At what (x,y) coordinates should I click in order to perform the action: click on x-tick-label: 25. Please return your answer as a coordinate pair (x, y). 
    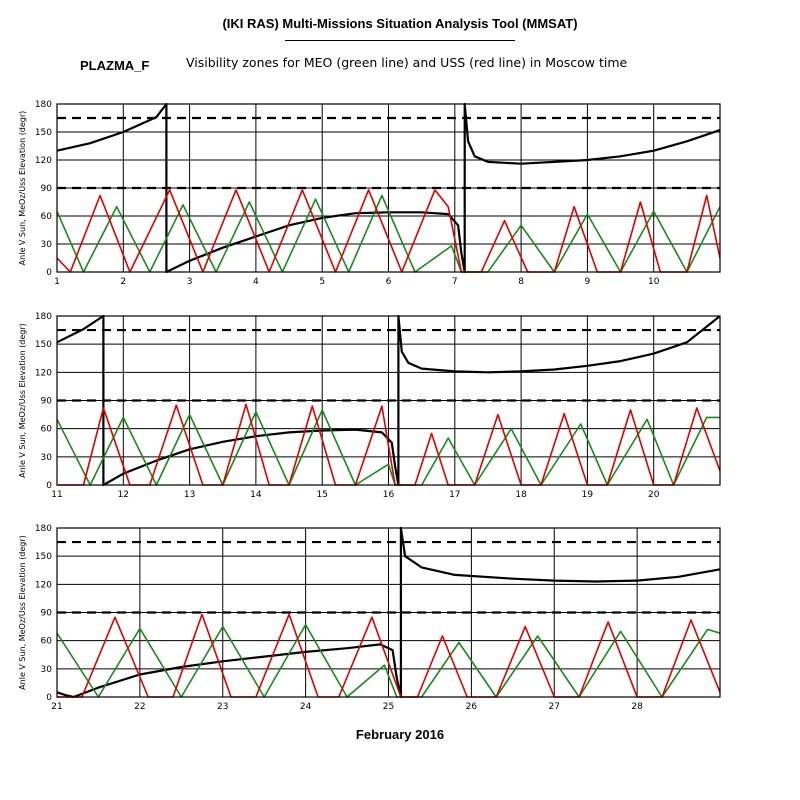
    Looking at the image, I should click on (388, 707).